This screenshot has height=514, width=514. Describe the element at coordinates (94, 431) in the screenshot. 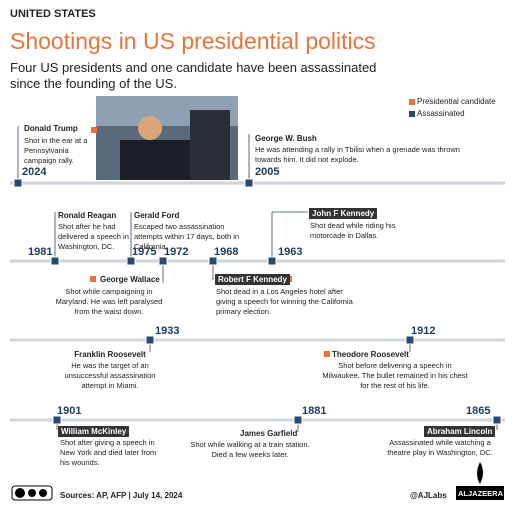

I see `event-name: William McKinley` at that location.